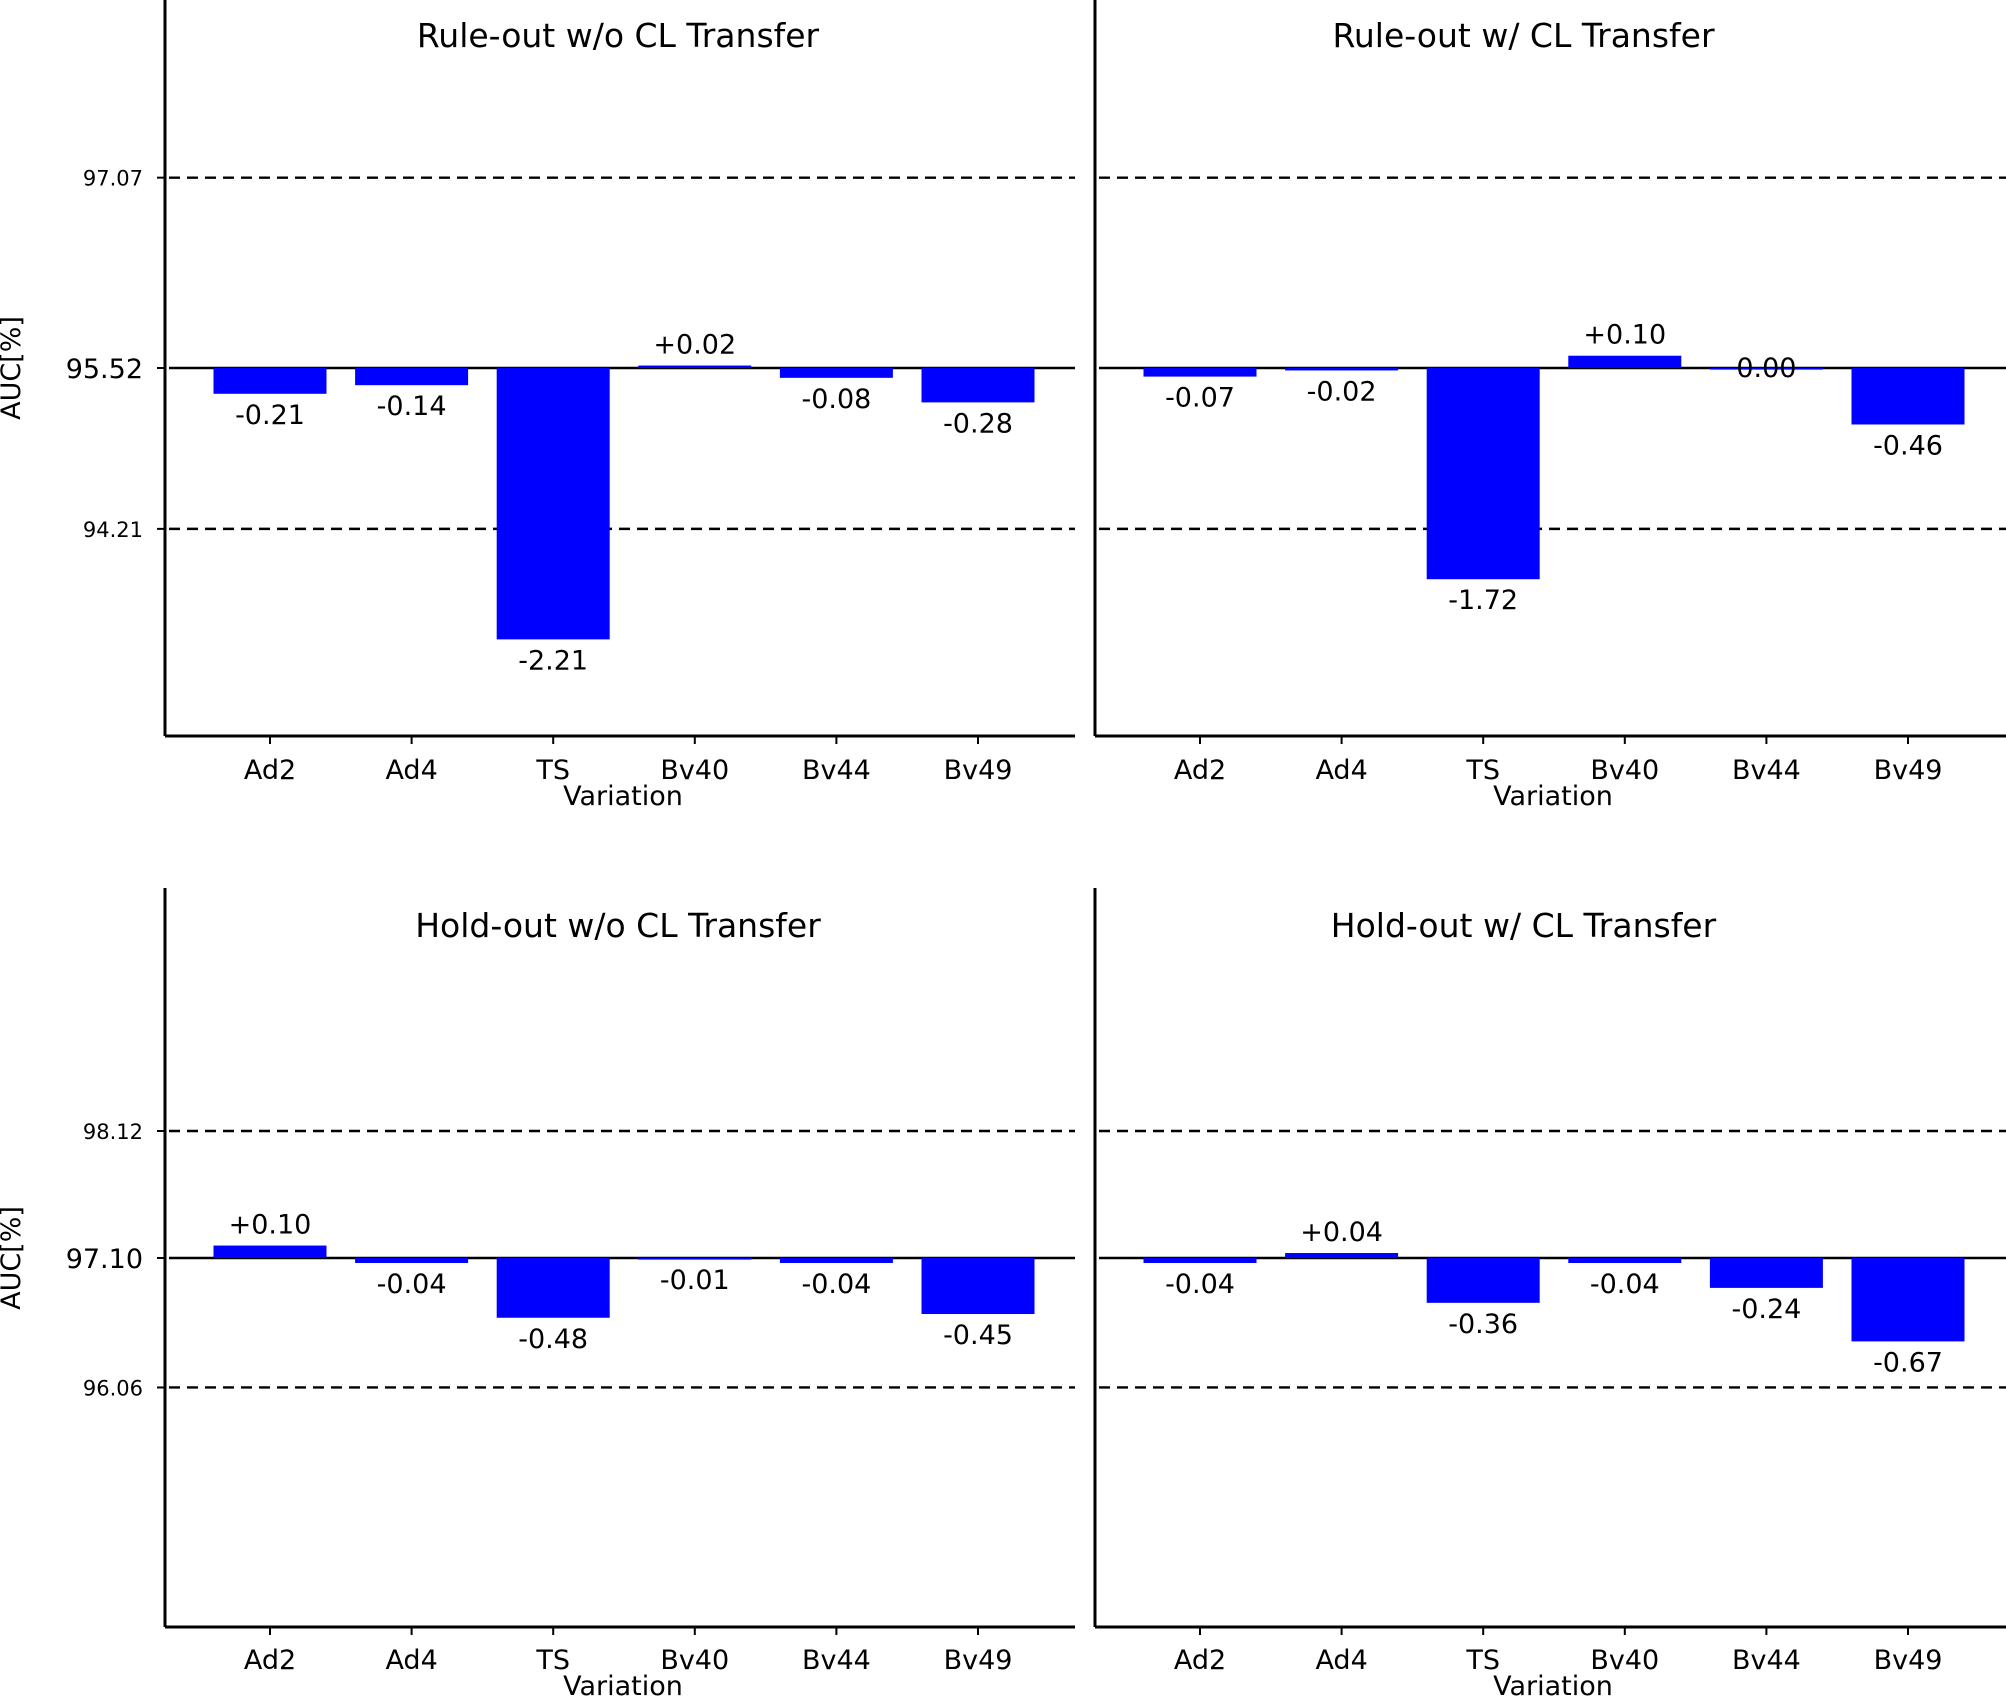  What do you see at coordinates (1524, 925) in the screenshot?
I see `panel-title: Hold-out w/ CL Transfer` at bounding box center [1524, 925].